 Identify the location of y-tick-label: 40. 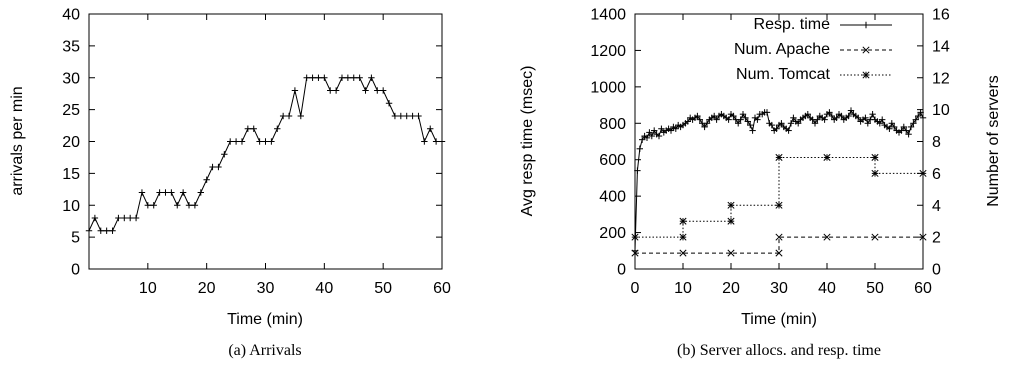
(71, 15).